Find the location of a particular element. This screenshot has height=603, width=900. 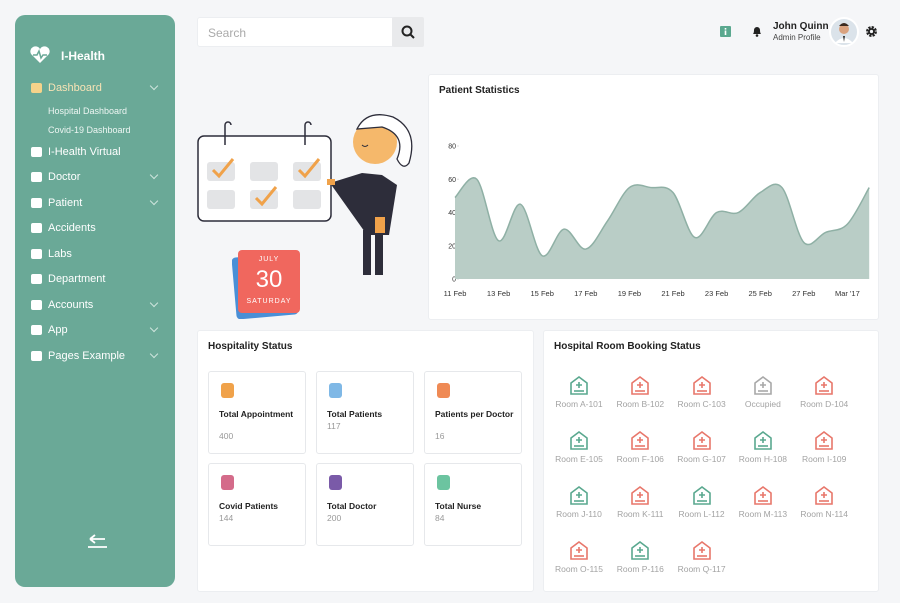

brand-logo is located at coordinates (40, 54).